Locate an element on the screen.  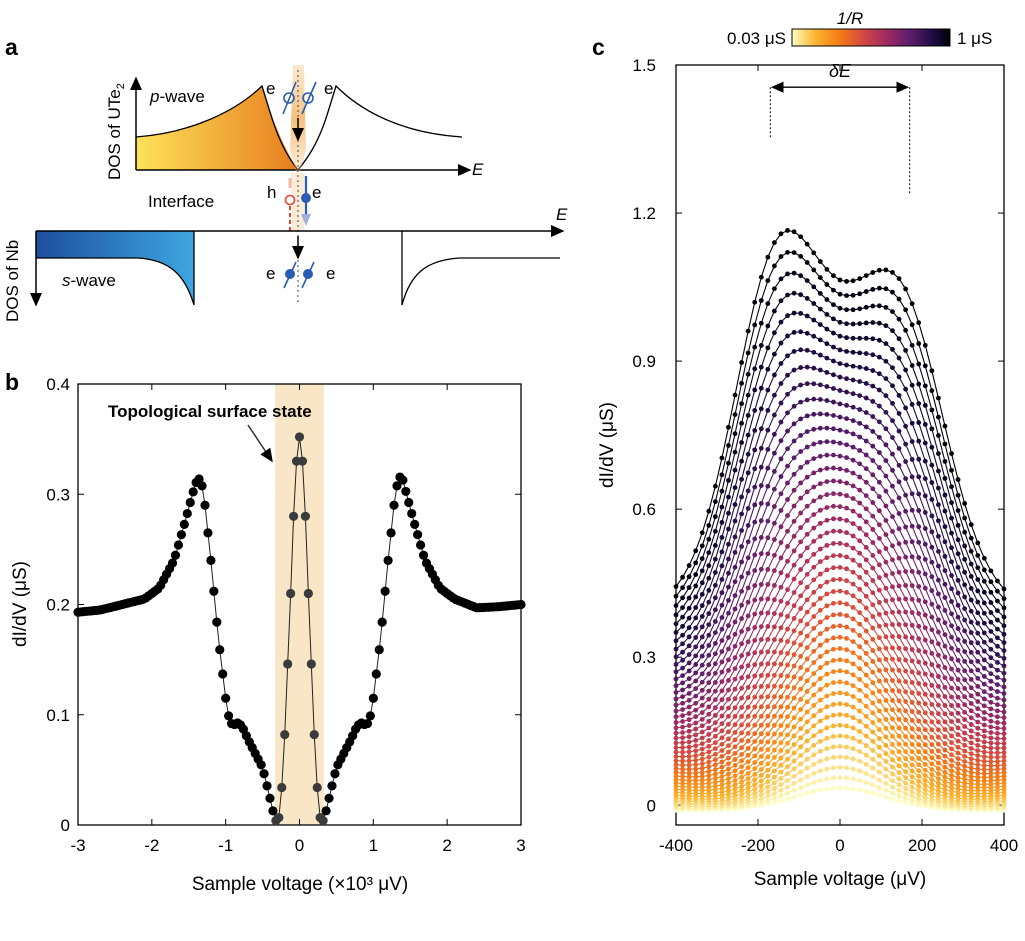
series-line-c is located at coordinates (840, 425).